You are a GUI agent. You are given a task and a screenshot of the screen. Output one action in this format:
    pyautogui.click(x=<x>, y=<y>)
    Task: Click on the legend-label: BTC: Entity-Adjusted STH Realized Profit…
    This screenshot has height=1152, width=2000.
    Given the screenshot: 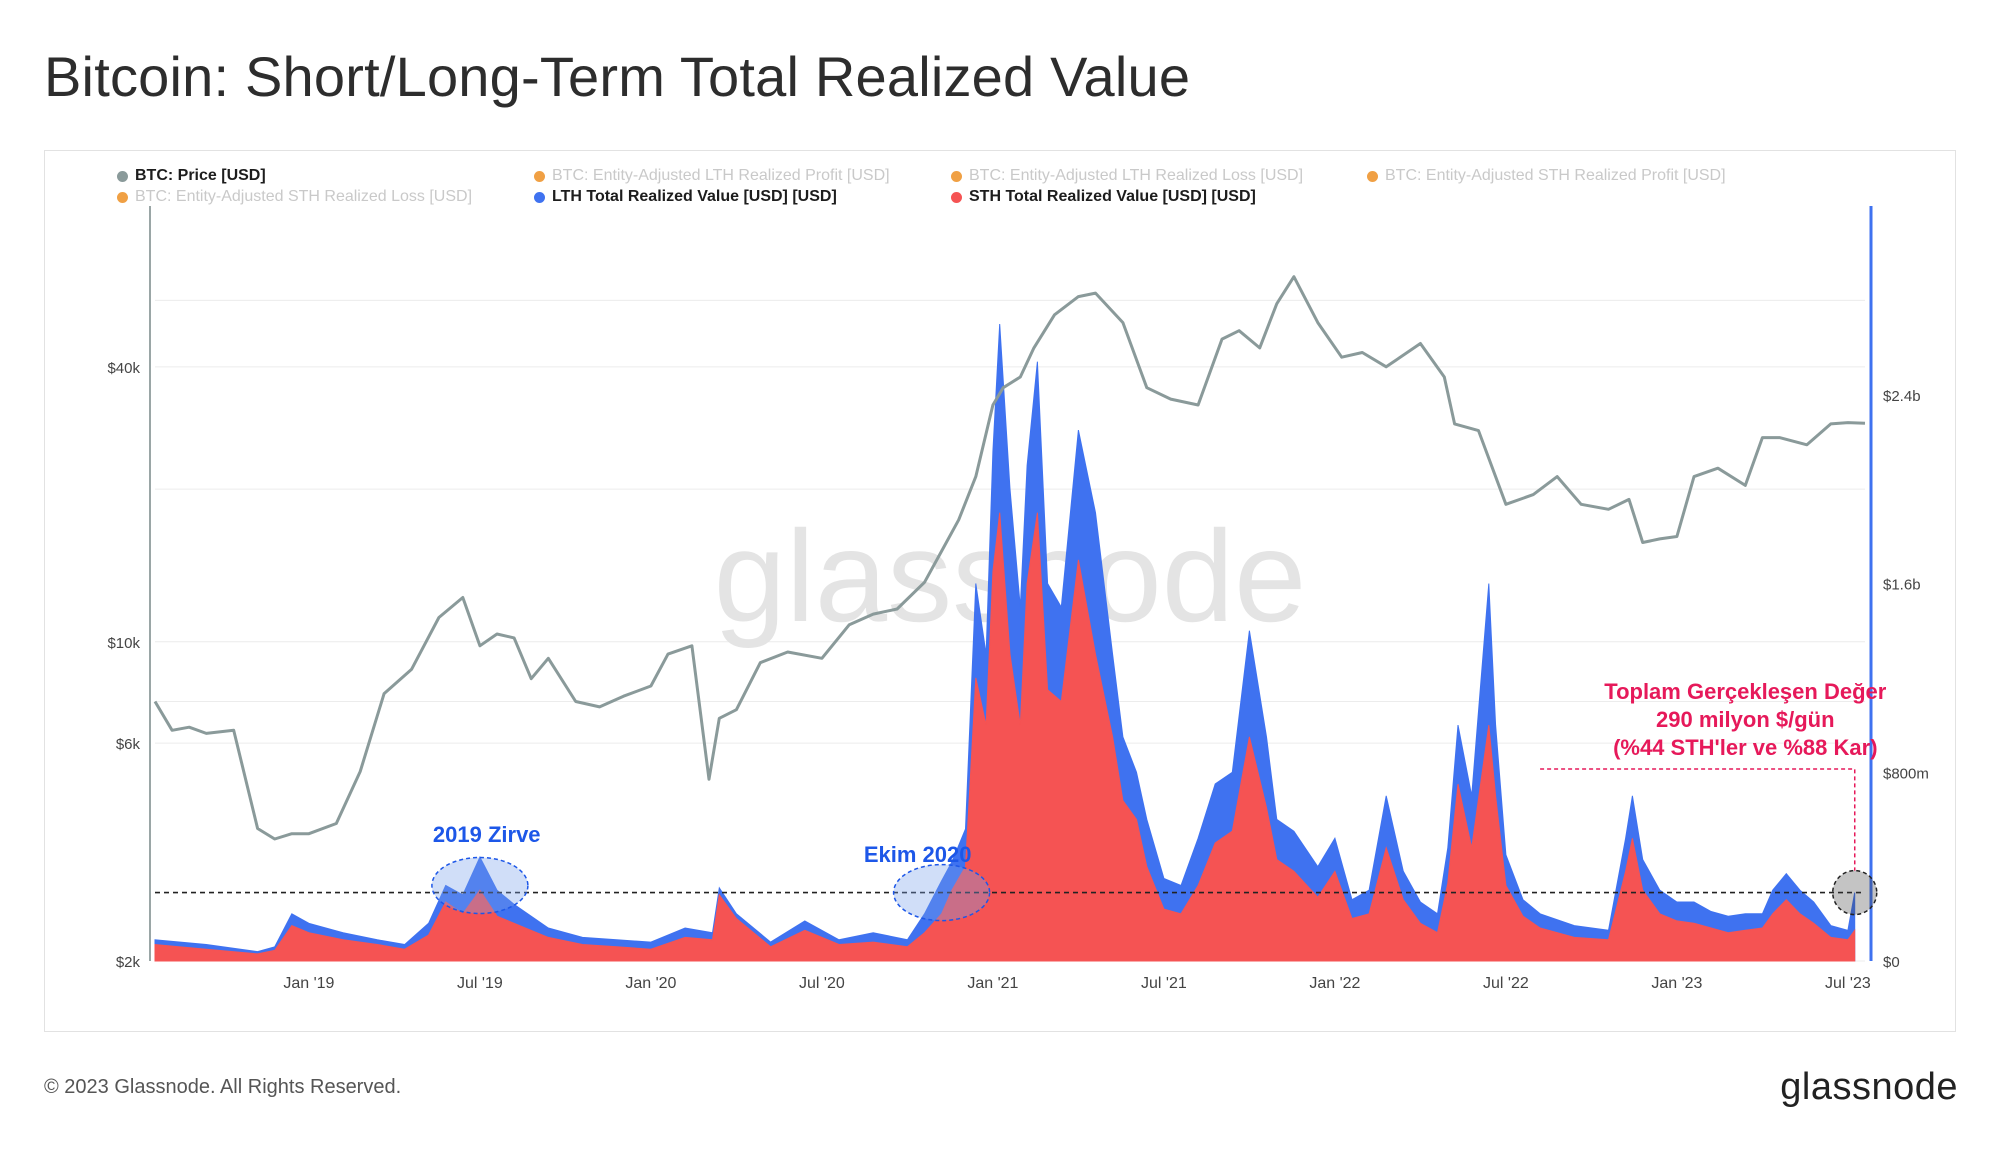 What is the action you would take?
    pyautogui.click(x=1555, y=175)
    